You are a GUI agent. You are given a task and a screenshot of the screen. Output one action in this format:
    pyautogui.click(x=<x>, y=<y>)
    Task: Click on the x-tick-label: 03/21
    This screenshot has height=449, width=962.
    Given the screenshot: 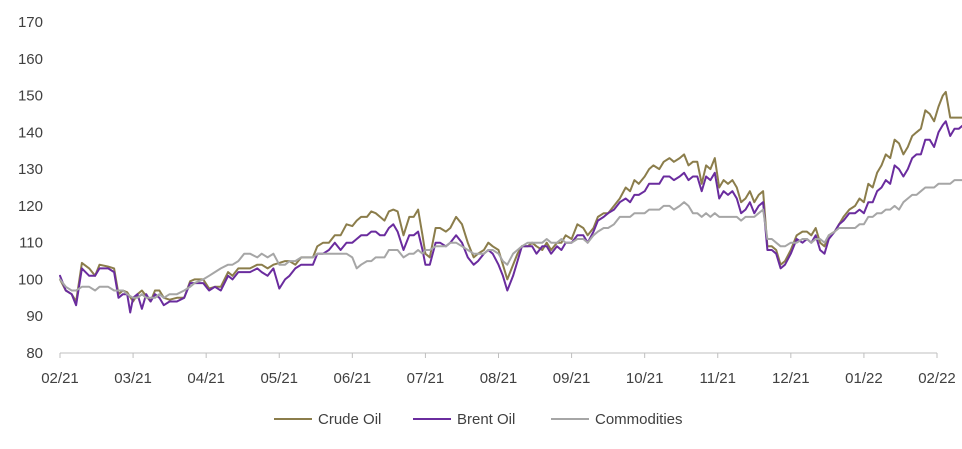 What is the action you would take?
    pyautogui.click(x=133, y=378)
    